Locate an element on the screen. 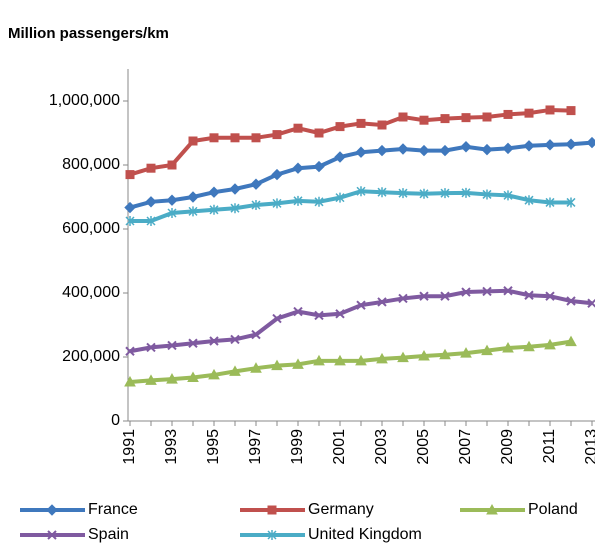 The image size is (595, 545). x-tick-label: 2001 is located at coordinates (339, 447).